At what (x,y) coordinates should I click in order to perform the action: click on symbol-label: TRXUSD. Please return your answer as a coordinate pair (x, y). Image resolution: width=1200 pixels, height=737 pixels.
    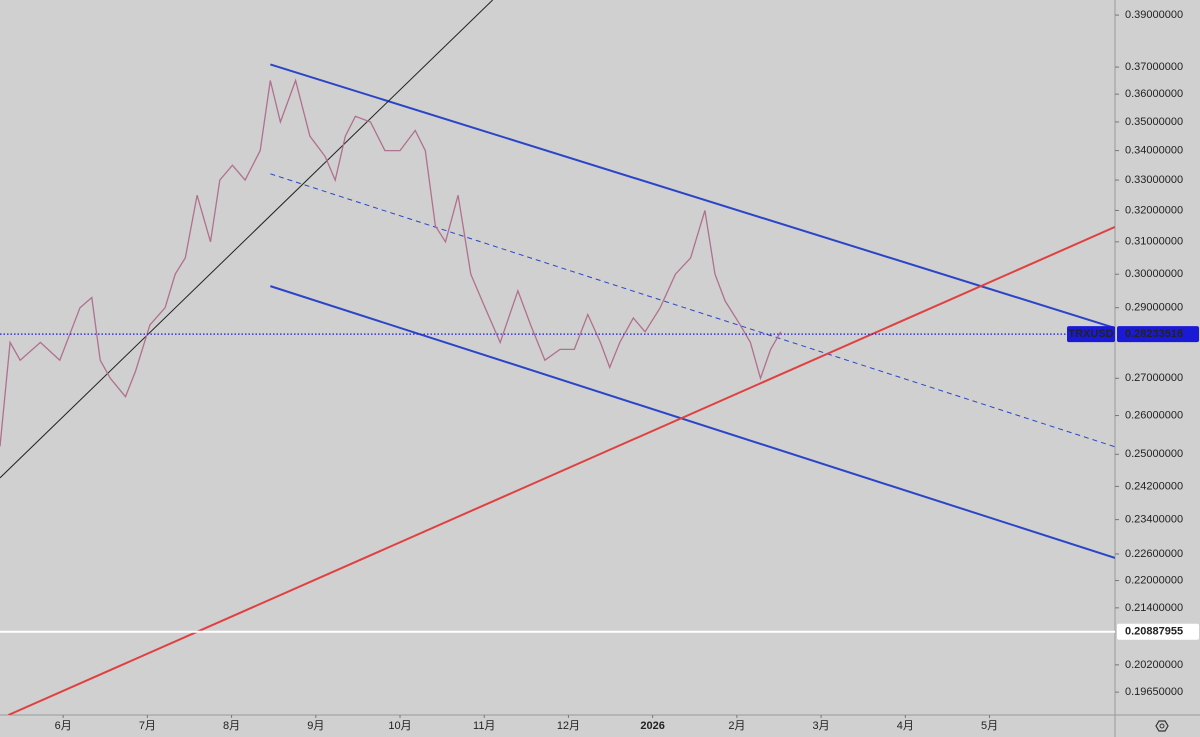
    Looking at the image, I should click on (1090, 334).